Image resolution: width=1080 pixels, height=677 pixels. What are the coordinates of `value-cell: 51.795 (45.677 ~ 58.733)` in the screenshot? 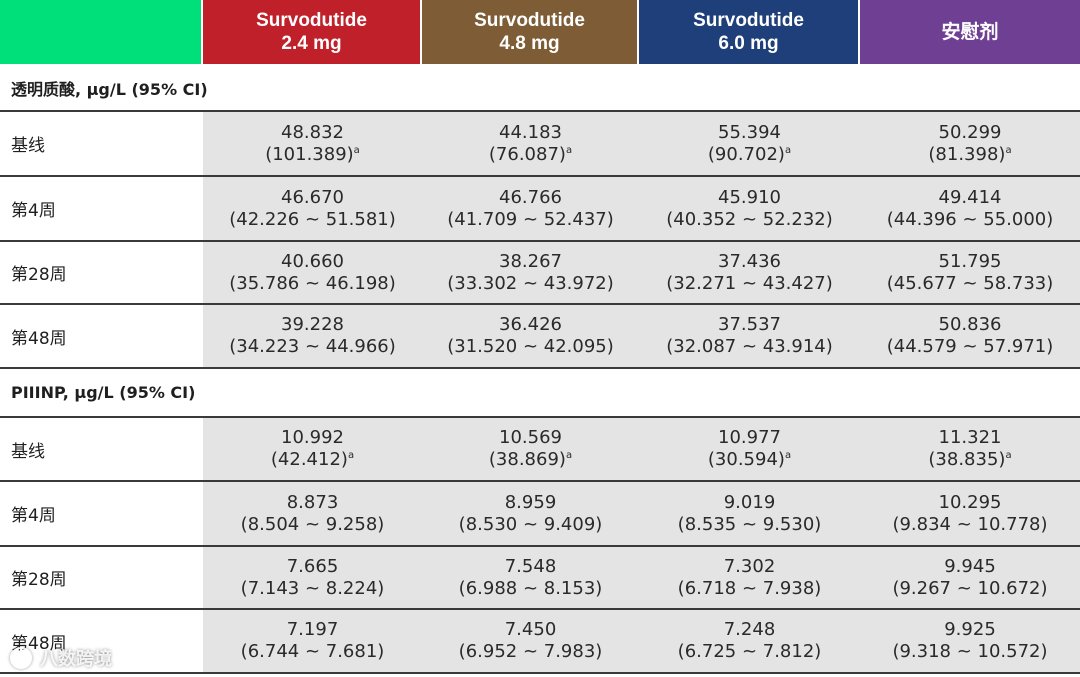 It's located at (970, 272).